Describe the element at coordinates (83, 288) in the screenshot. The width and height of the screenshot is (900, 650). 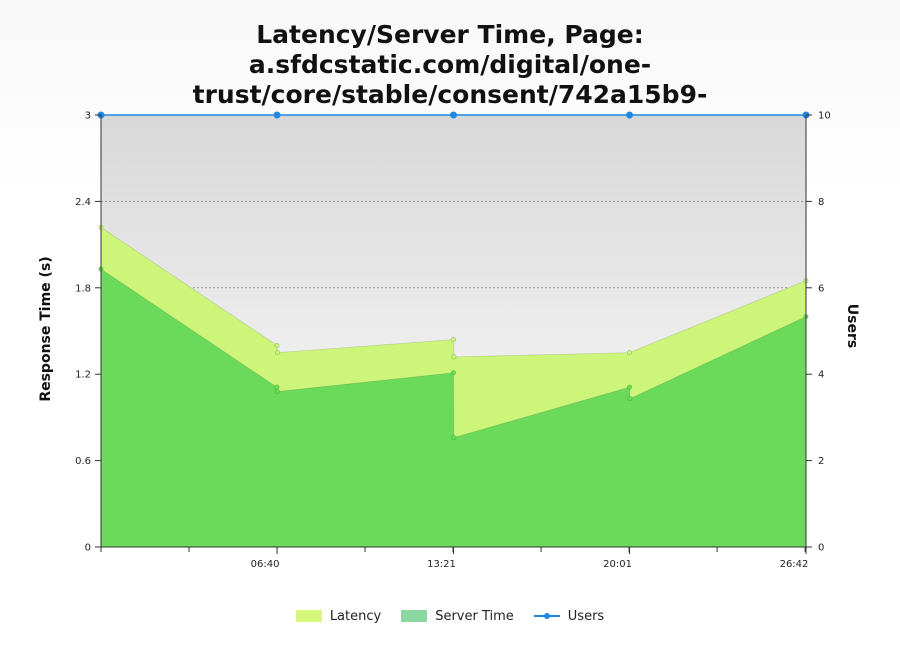
I see `y-tick-label: 1.8` at that location.